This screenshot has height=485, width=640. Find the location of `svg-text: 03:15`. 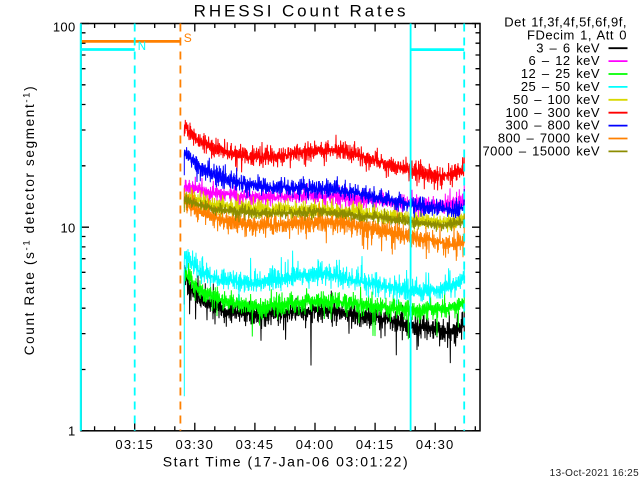

svg-text: 03:15 is located at coordinates (134, 444).